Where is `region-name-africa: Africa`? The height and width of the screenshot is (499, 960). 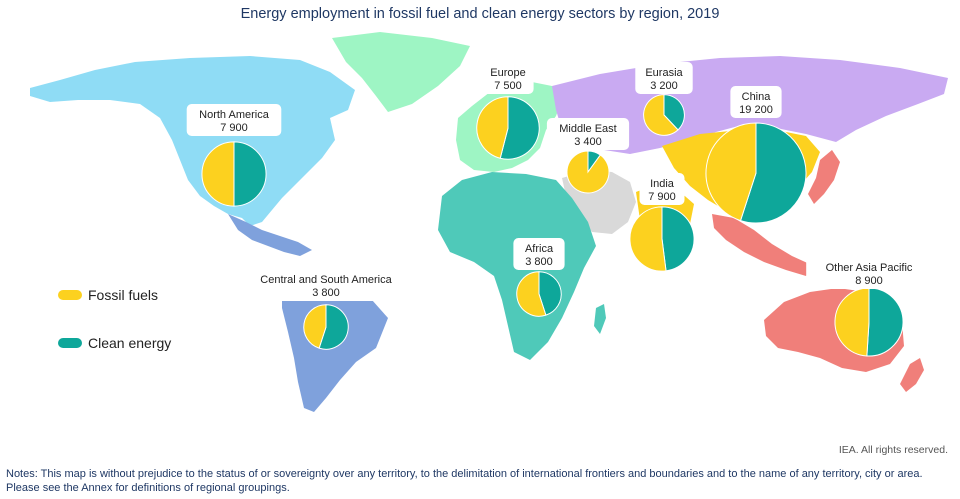
region-name-africa: Africa is located at coordinates (539, 249).